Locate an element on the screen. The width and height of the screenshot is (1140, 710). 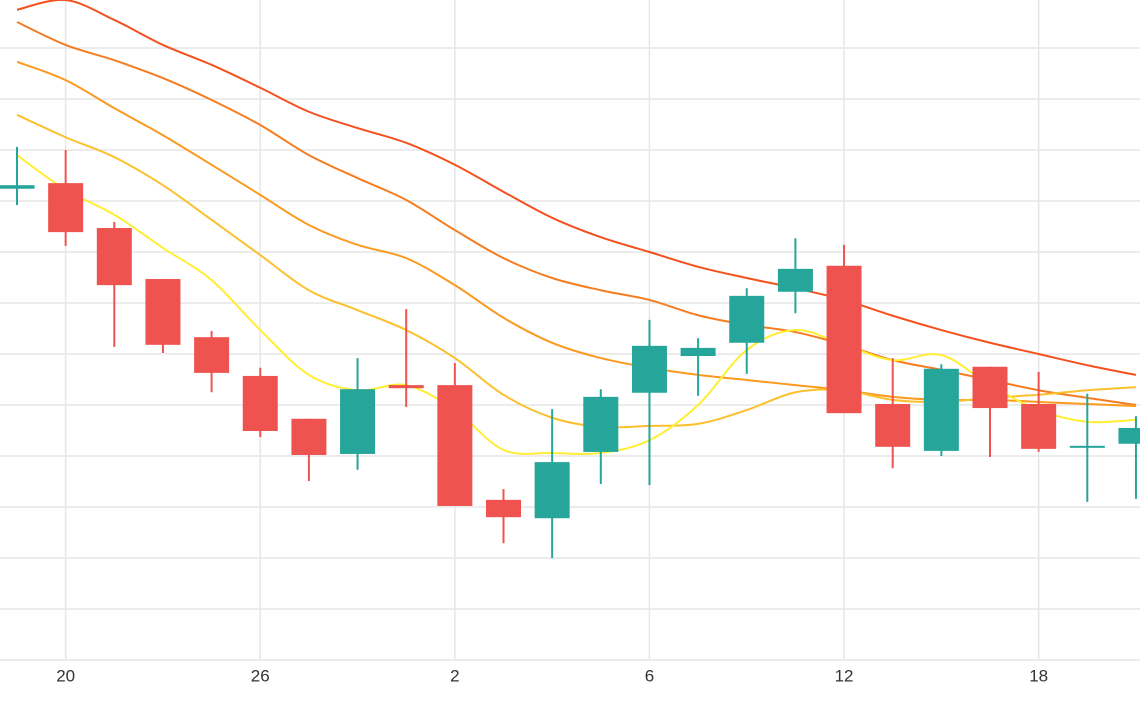
x-tick-label: 2 is located at coordinates (454, 675).